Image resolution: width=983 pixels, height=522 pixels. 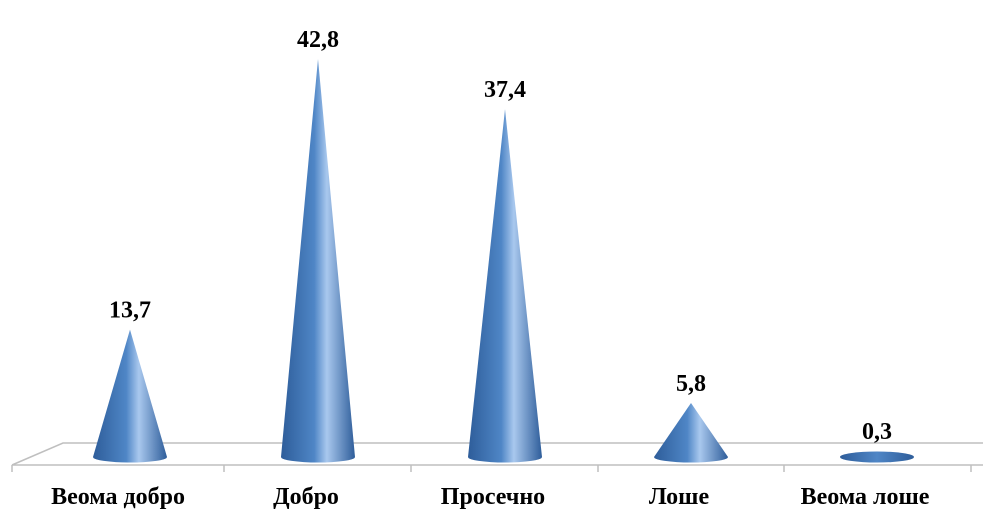 What do you see at coordinates (306, 497) in the screenshot?
I see `category-tick-label: Добро` at bounding box center [306, 497].